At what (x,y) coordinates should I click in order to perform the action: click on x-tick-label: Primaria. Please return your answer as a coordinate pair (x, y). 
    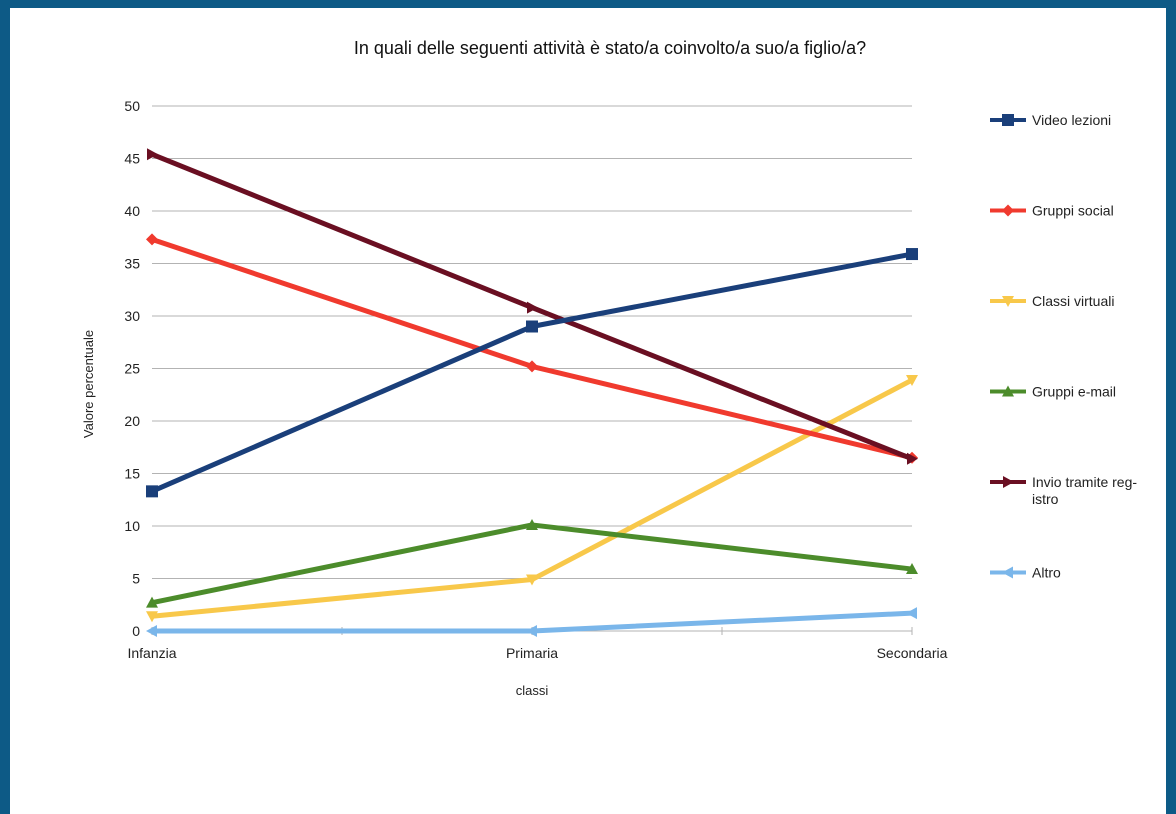
    Looking at the image, I should click on (532, 653).